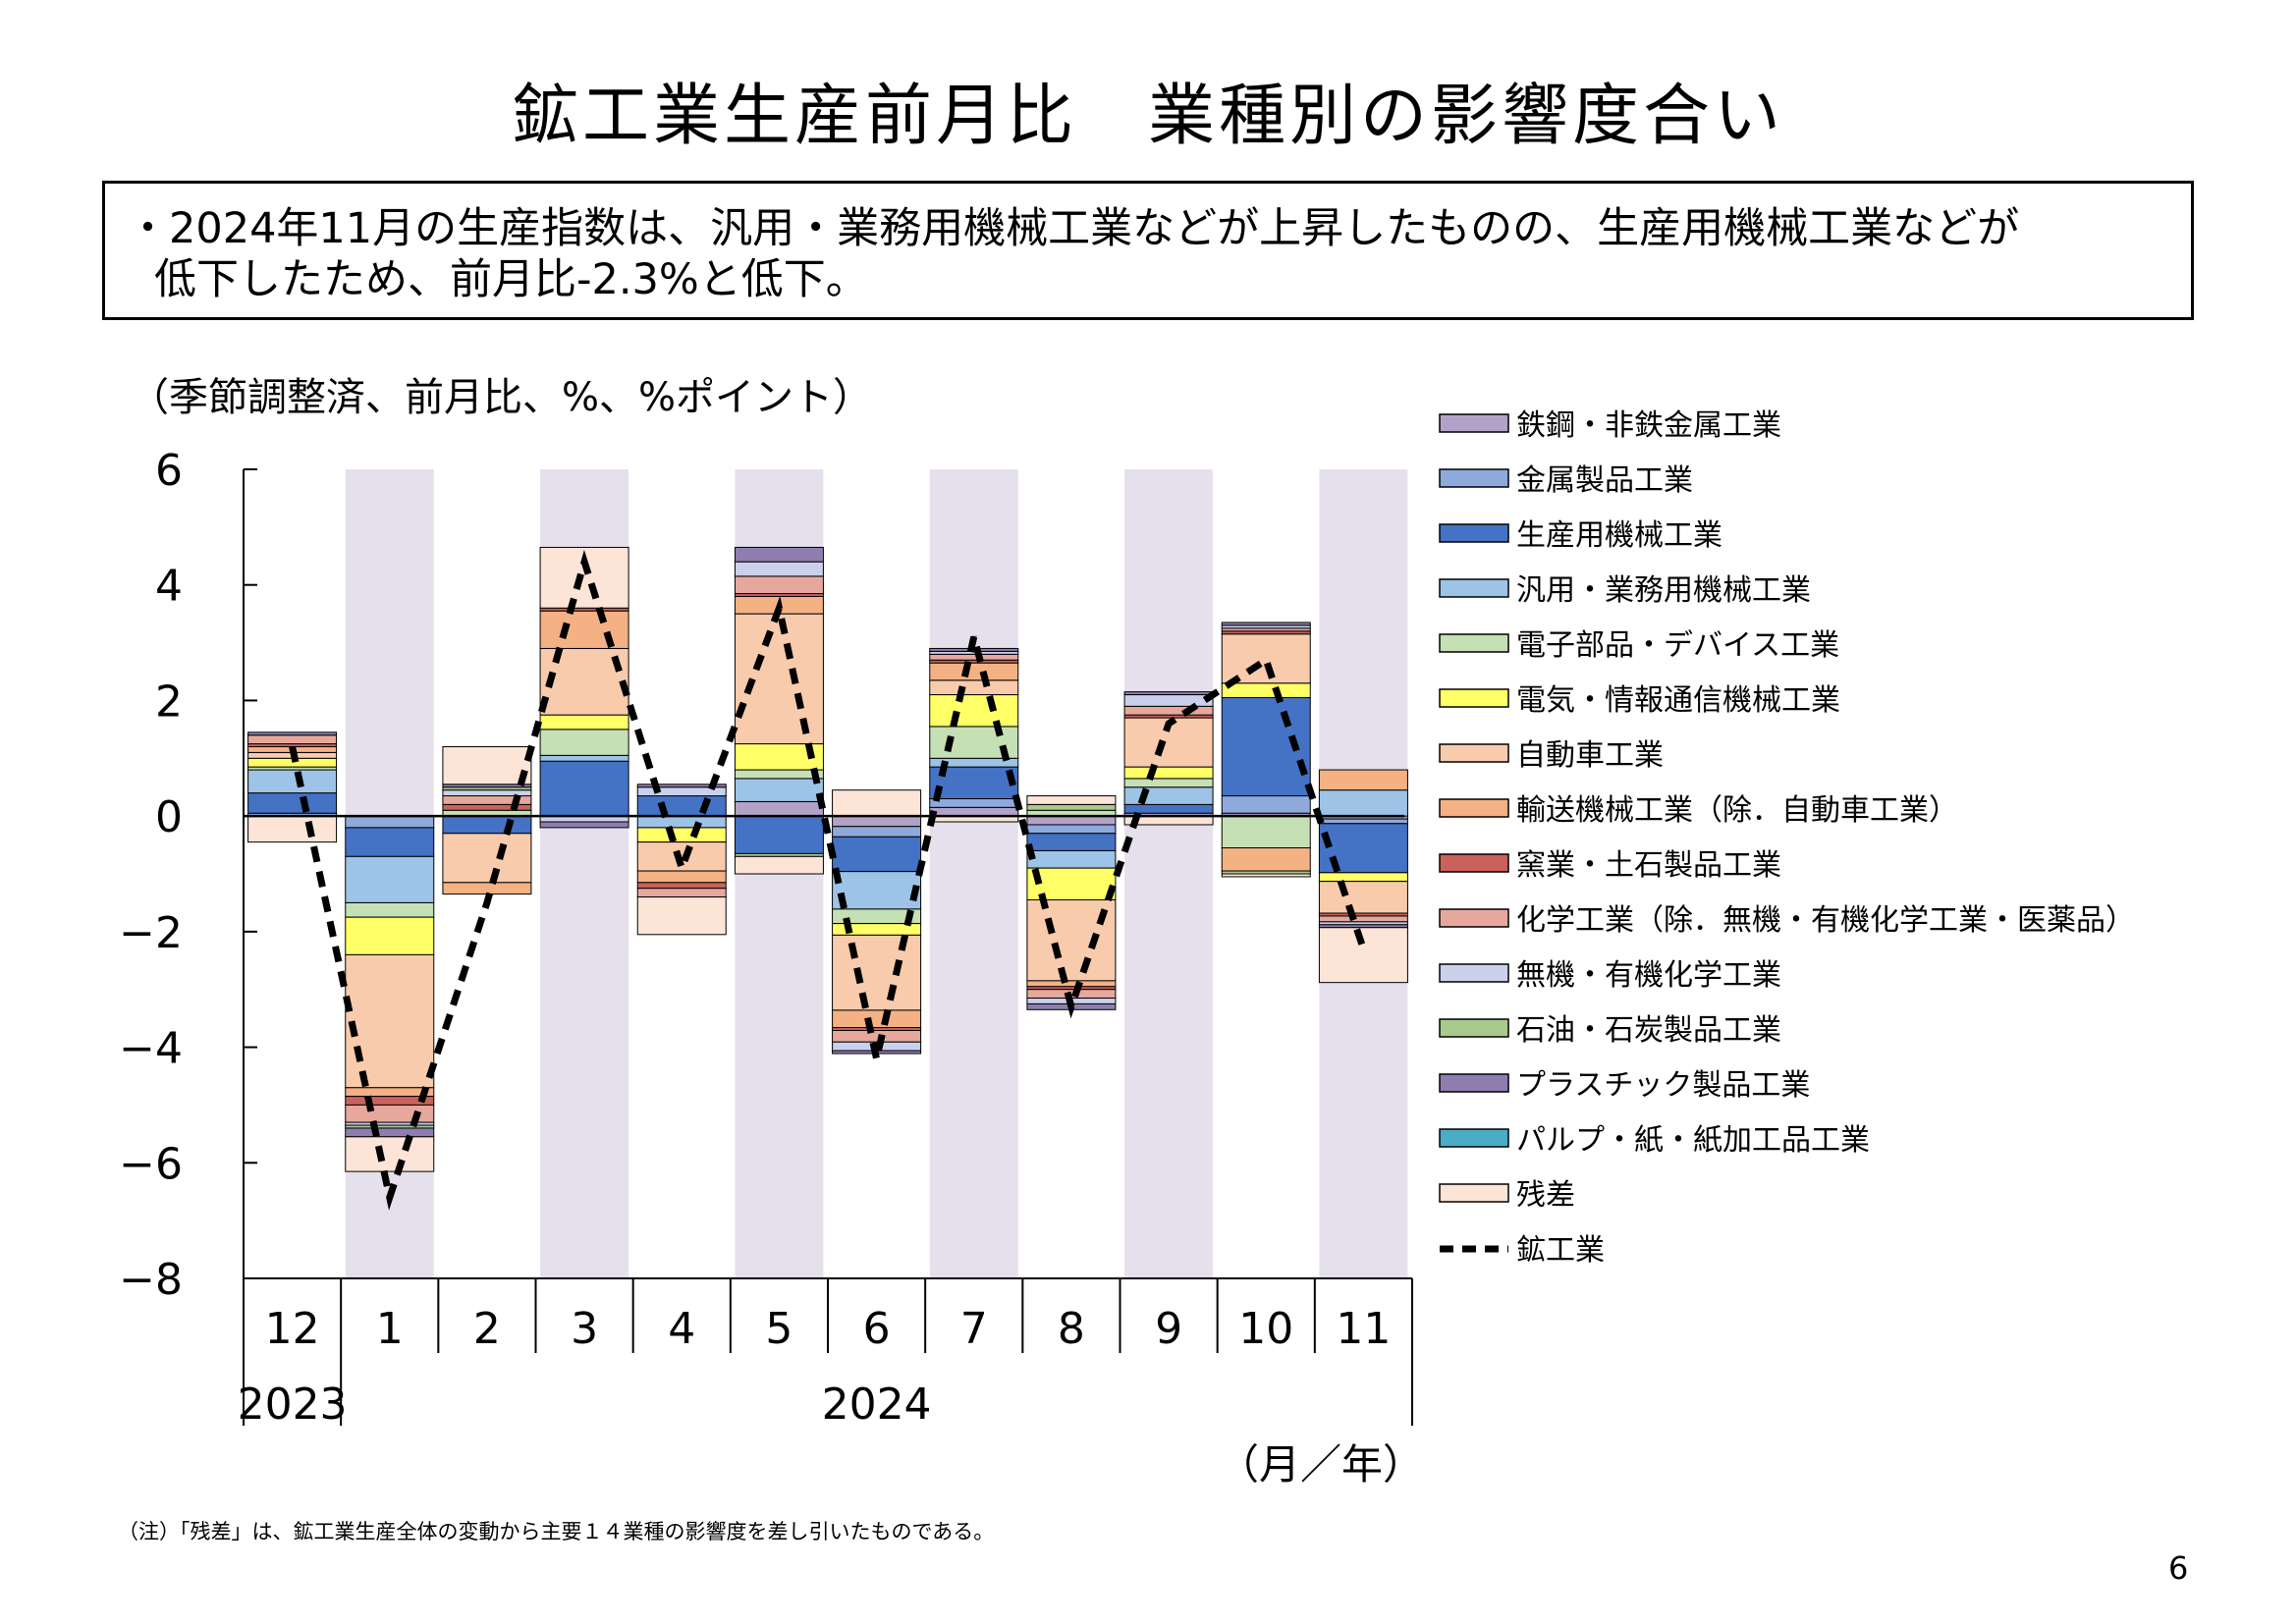  I want to click on x-tick-label: 8, so click(1071, 1329).